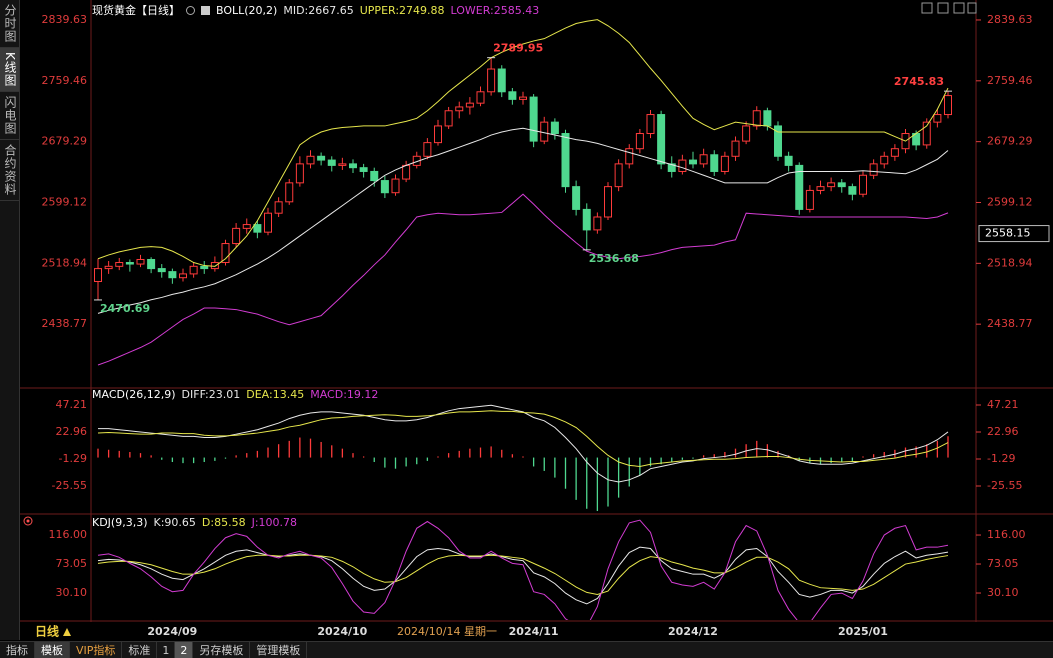 This screenshot has height=658, width=1053. What do you see at coordinates (172, 631) in the screenshot?
I see `x-tick-label: 2024/09` at bounding box center [172, 631].